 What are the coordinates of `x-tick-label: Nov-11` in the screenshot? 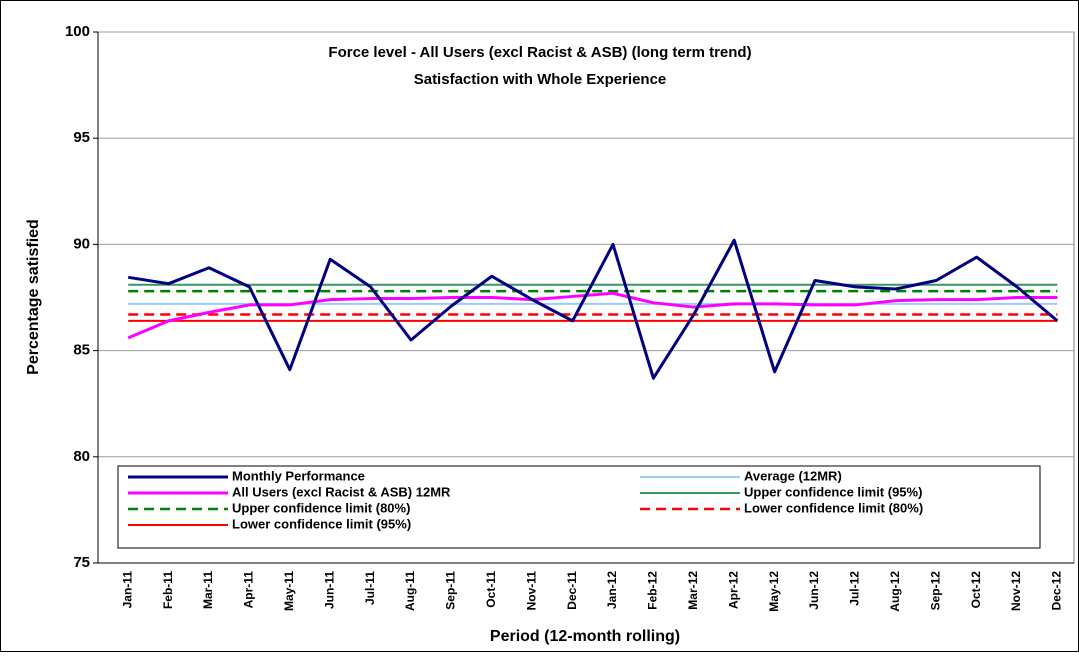 It's located at (531, 591).